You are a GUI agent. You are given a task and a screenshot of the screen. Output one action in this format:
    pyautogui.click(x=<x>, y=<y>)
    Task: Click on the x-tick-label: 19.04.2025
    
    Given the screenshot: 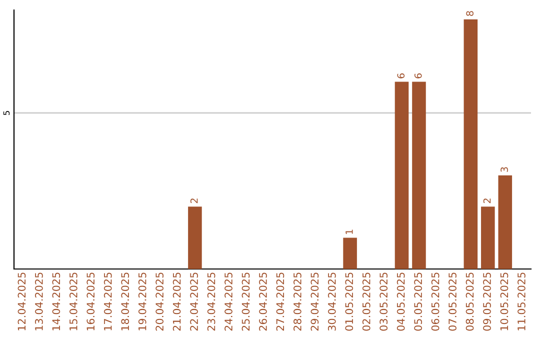 What is the action you would take?
    pyautogui.click(x=142, y=301)
    